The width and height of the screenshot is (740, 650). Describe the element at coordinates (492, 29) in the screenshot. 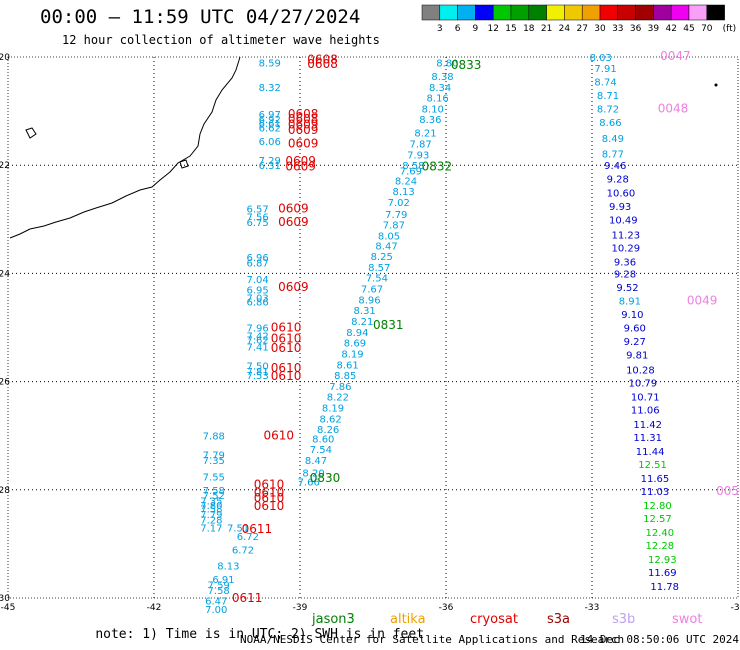

I see `colorbar-tick-label: 12` at that location.